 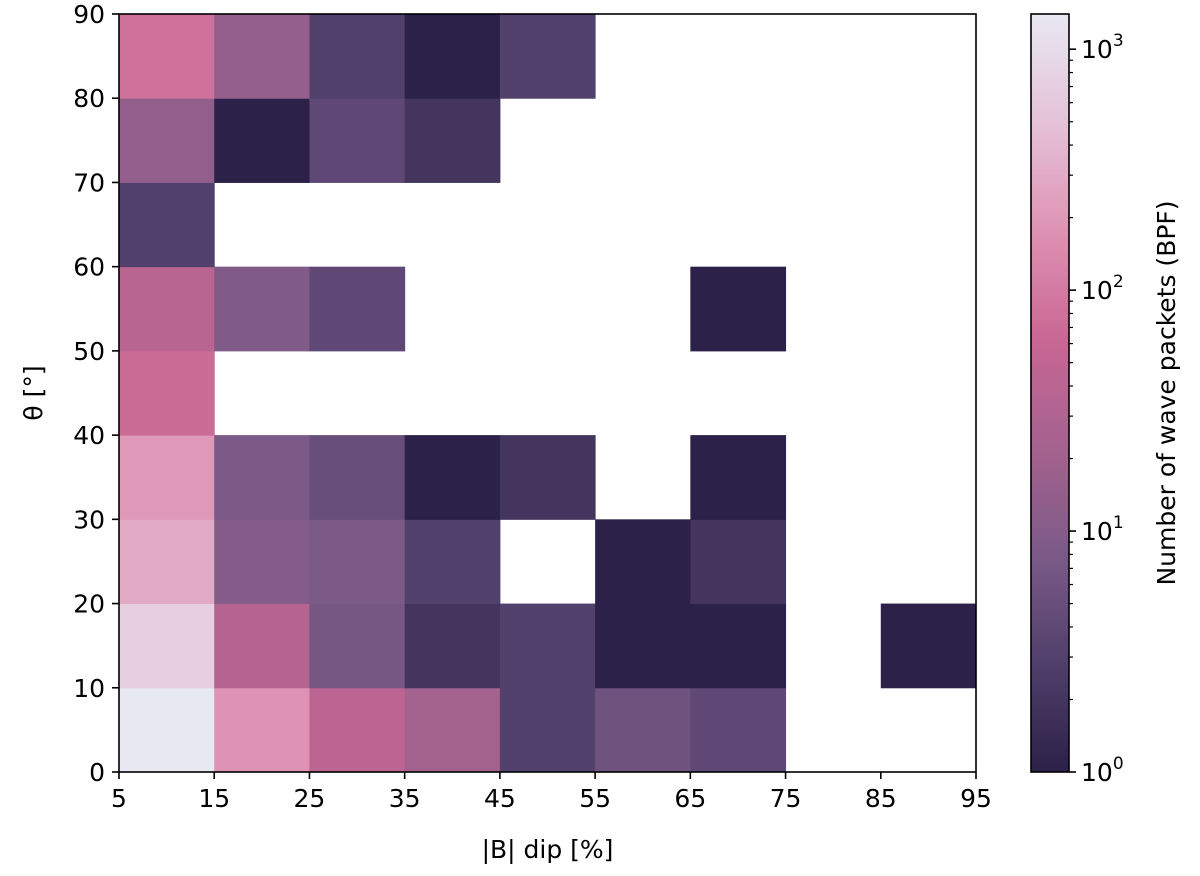 What do you see at coordinates (1096, 409) in the screenshot?
I see `colorbar-ticks: 10⁰ 10¹ 10² 10³` at bounding box center [1096, 409].